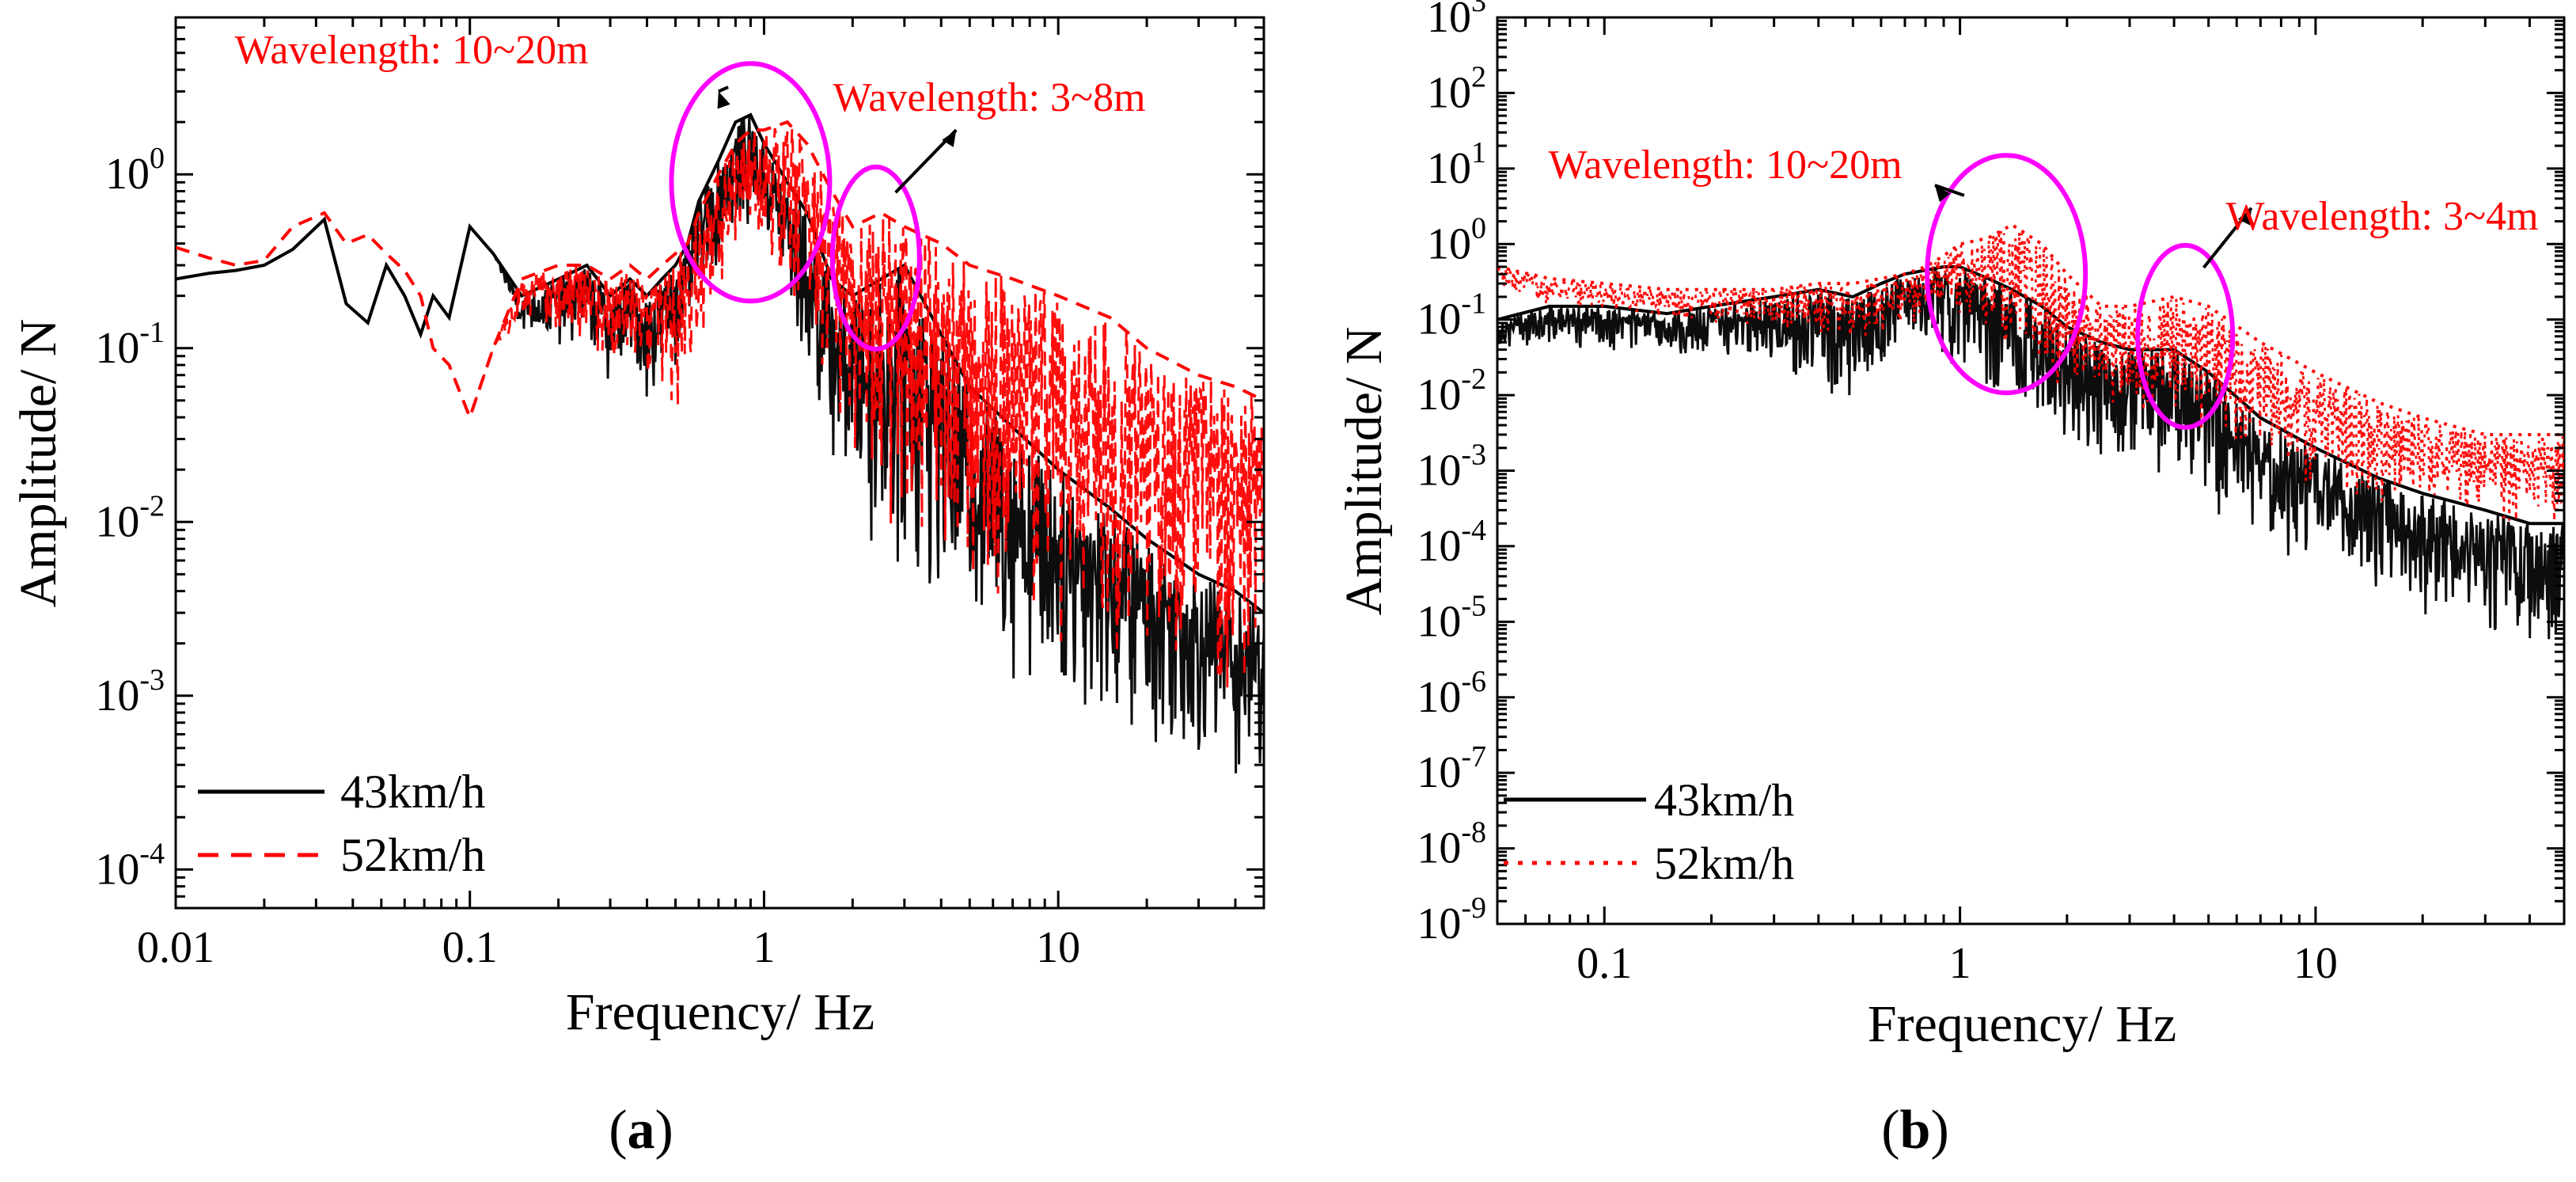  What do you see at coordinates (341, 824) in the screenshot?
I see `legend-a: 43km/h 52km/h` at bounding box center [341, 824].